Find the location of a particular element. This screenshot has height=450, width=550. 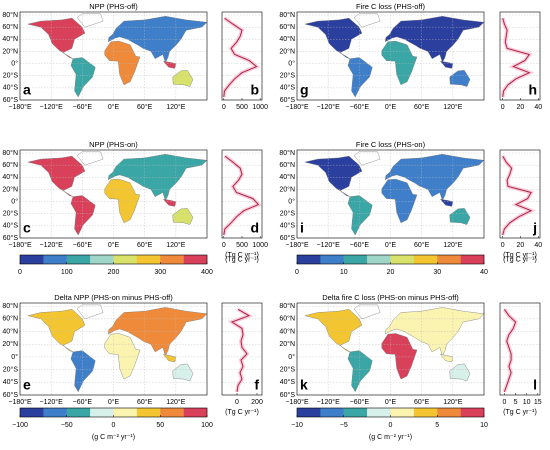

profile-tick-label: 1000 is located at coordinates (260, 245).